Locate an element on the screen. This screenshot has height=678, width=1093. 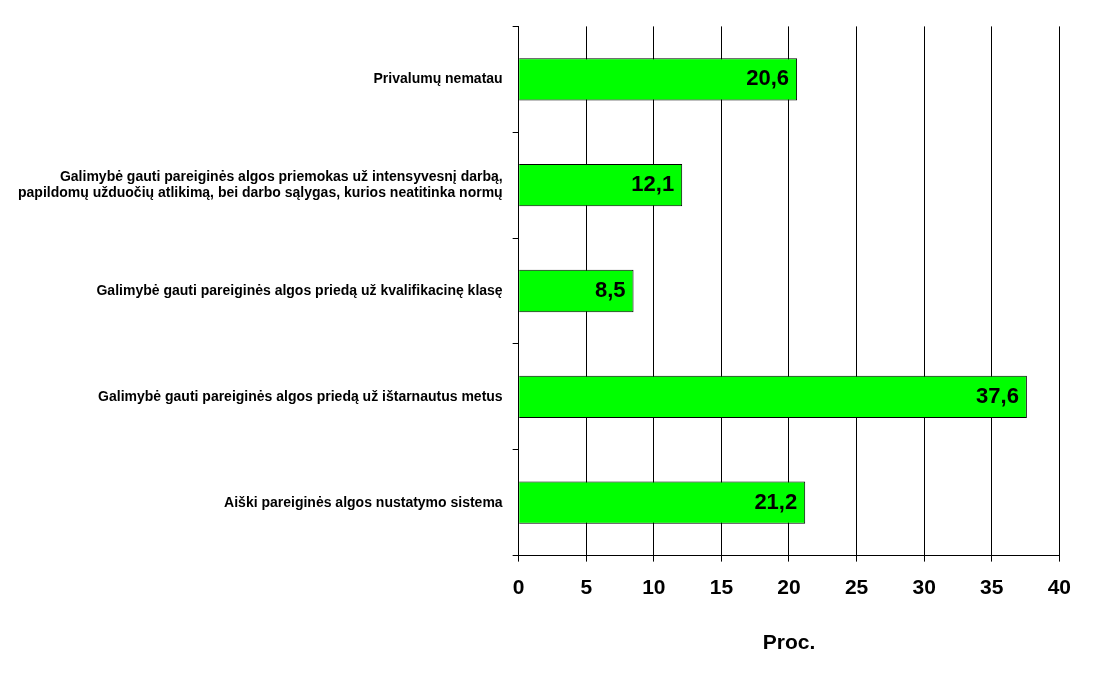
x-axis-title: Proc. is located at coordinates (789, 642).